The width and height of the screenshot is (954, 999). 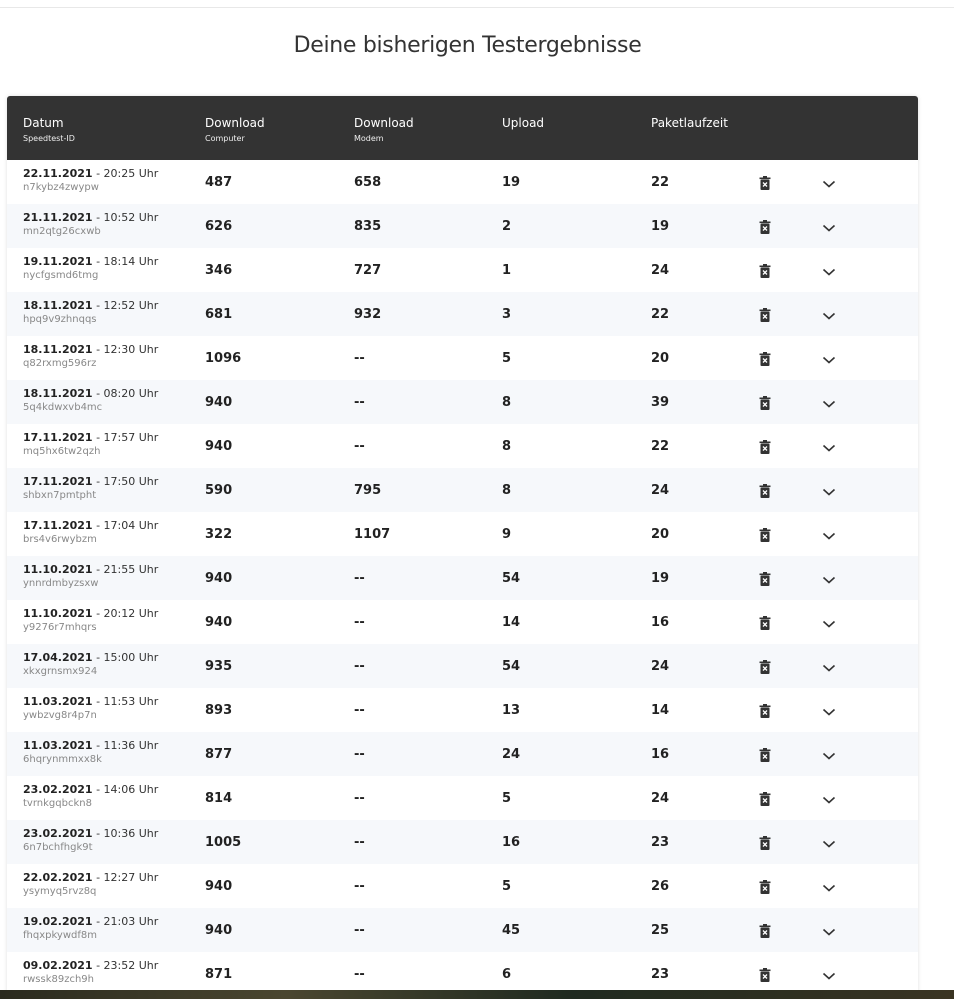 What do you see at coordinates (58, 789) in the screenshot?
I see `date: 23.02.2021` at bounding box center [58, 789].